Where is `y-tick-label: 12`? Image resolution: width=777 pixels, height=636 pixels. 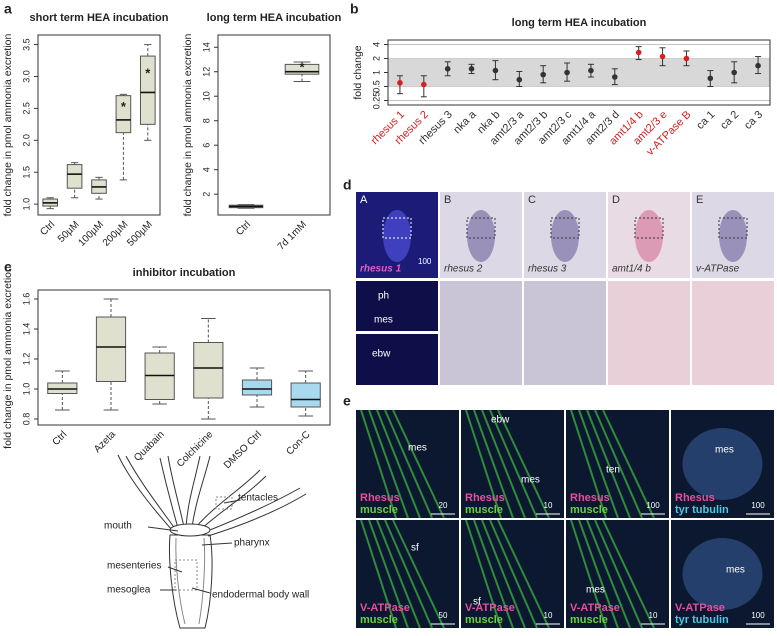
y-tick-label: 12 is located at coordinates (206, 72).